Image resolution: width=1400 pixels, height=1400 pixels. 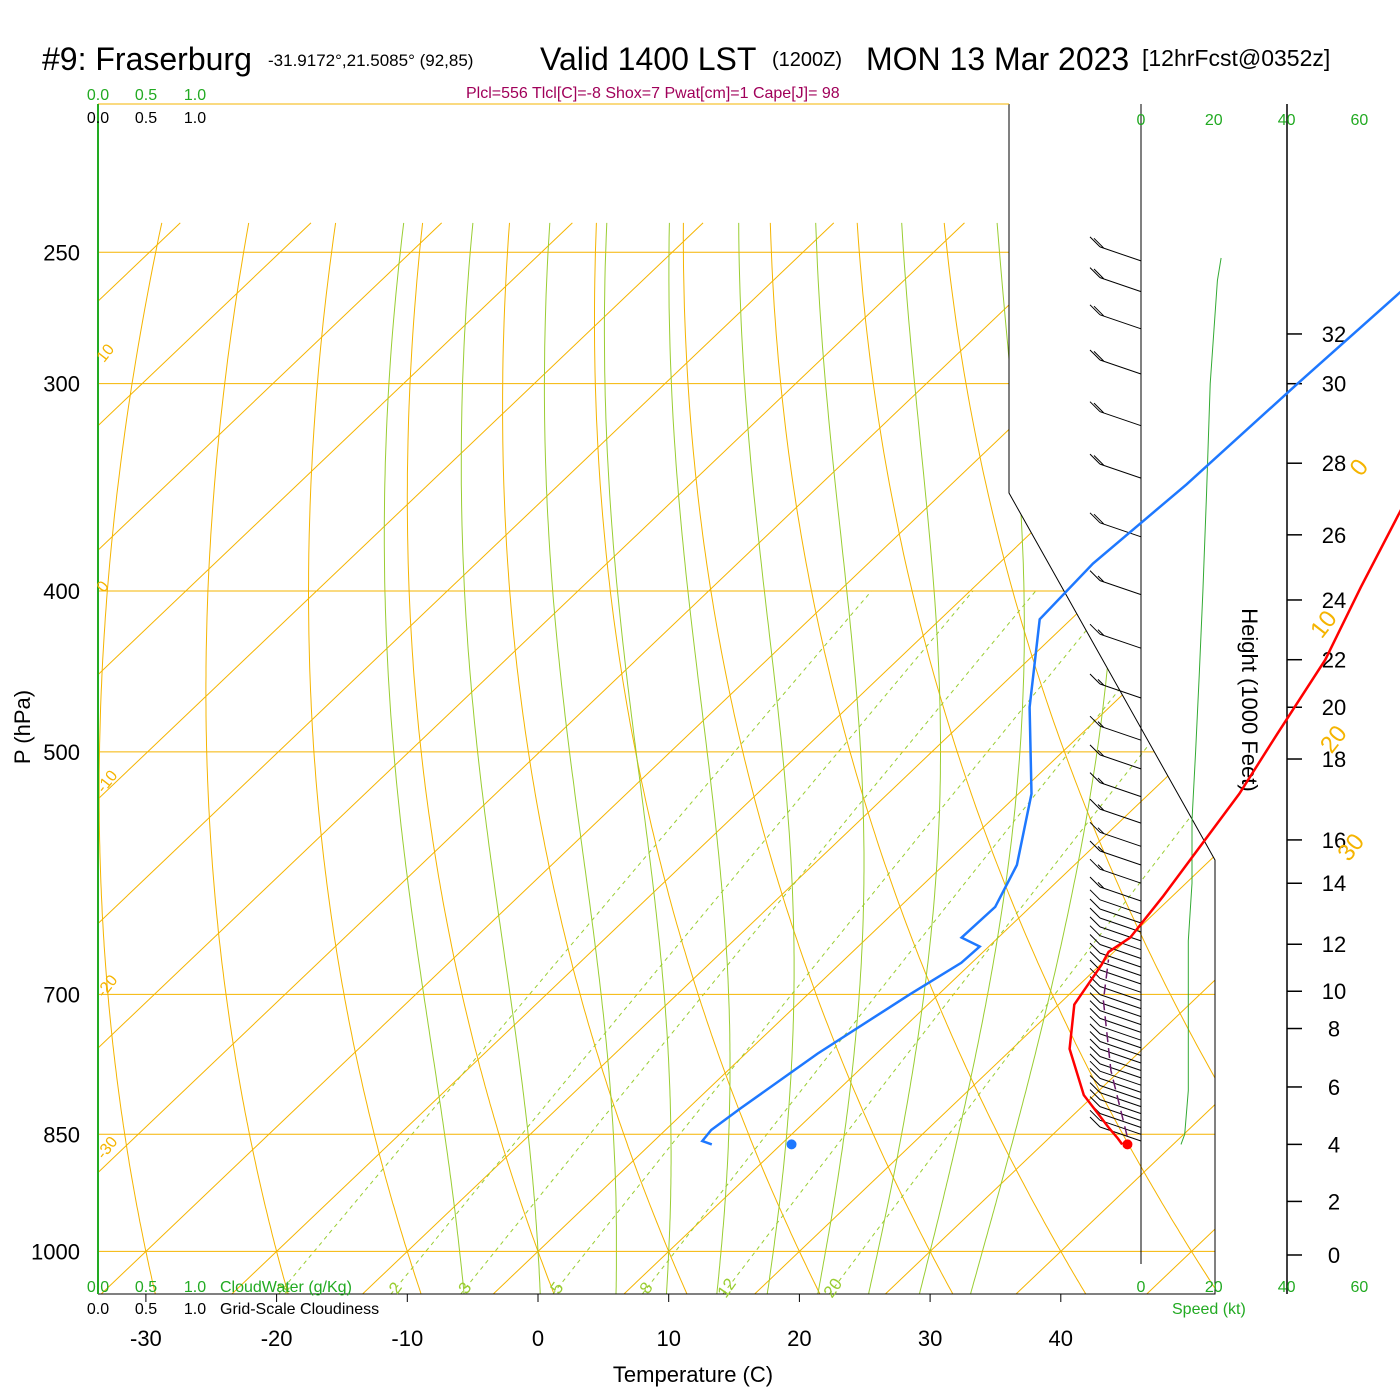 I want to click on height-tick-label: 10, so click(x=1334, y=991).